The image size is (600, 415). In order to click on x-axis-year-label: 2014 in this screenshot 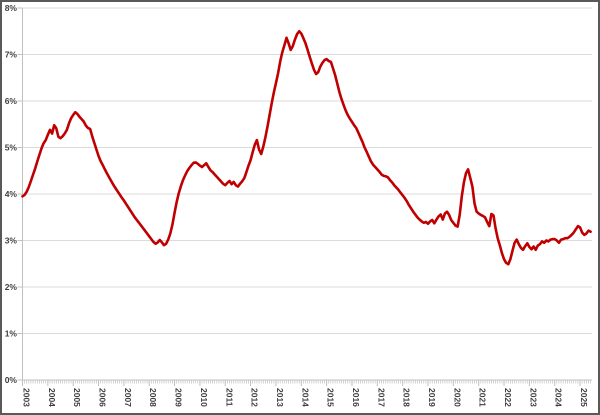, I will do `click(305, 397)`.